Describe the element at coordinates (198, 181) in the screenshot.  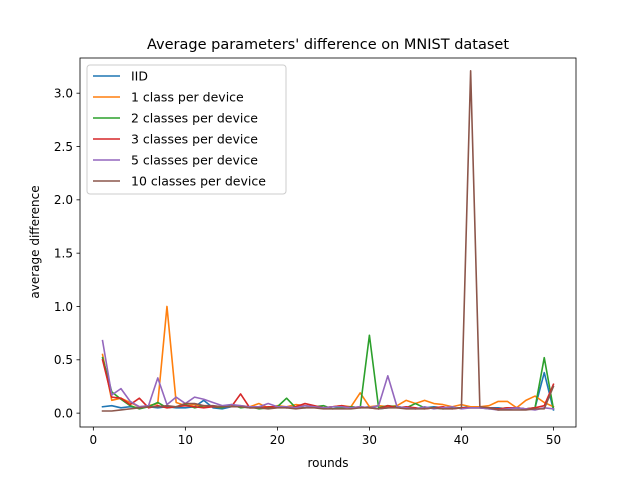
I see `legend-label-5: 10 classes per device` at that location.